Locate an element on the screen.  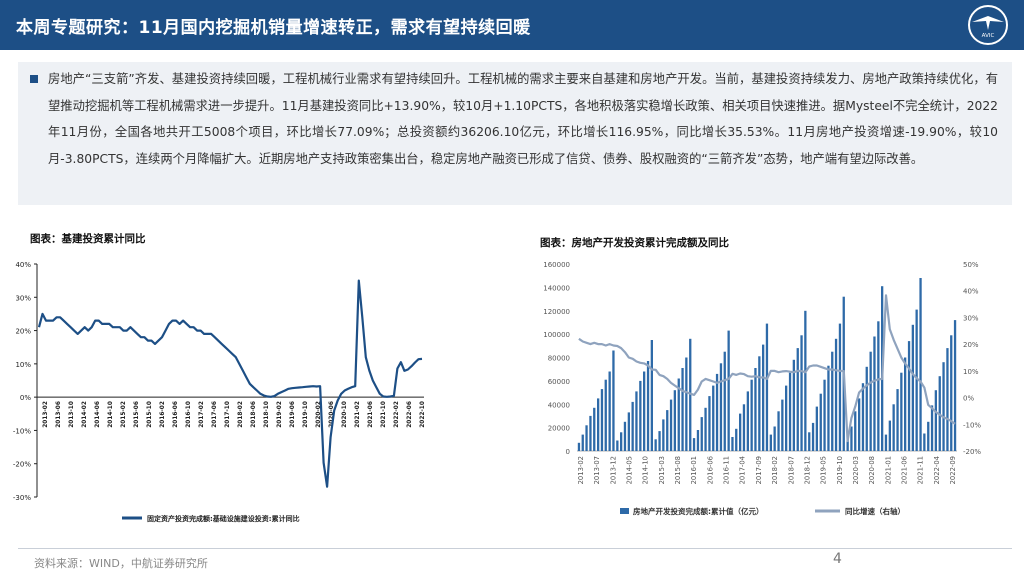
x-tick-label: 2018-06 is located at coordinates (254, 414).